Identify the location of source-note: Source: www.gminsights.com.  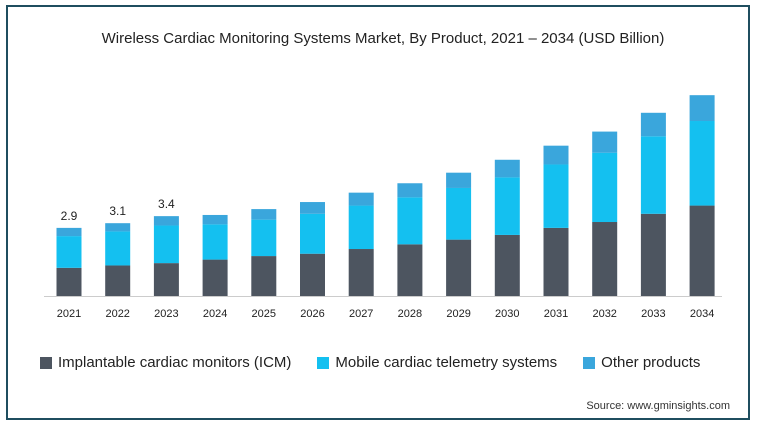
(658, 406).